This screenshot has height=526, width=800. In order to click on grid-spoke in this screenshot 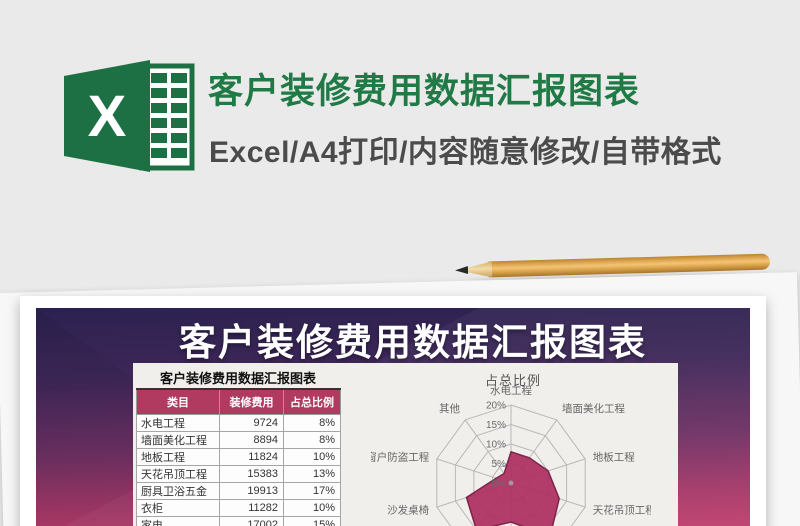, I will do `click(488, 451)`.